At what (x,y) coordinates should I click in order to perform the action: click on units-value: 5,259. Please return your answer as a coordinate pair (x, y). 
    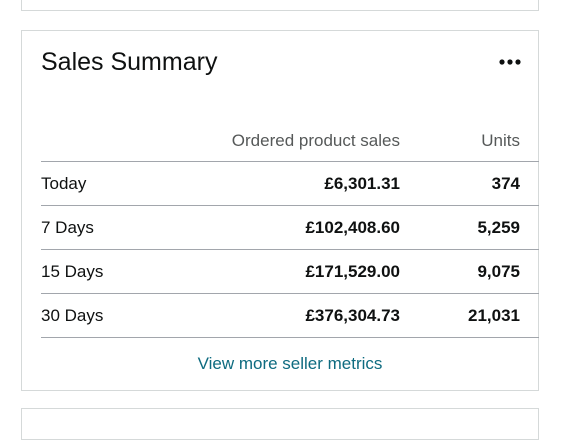
    Looking at the image, I should click on (498, 227).